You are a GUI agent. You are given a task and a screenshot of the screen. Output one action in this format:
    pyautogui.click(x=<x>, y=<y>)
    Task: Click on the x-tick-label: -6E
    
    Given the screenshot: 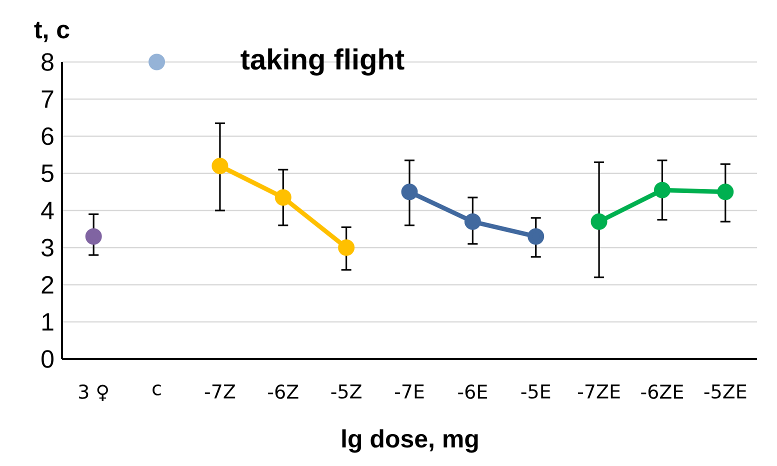 What is the action you would take?
    pyautogui.click(x=472, y=391)
    